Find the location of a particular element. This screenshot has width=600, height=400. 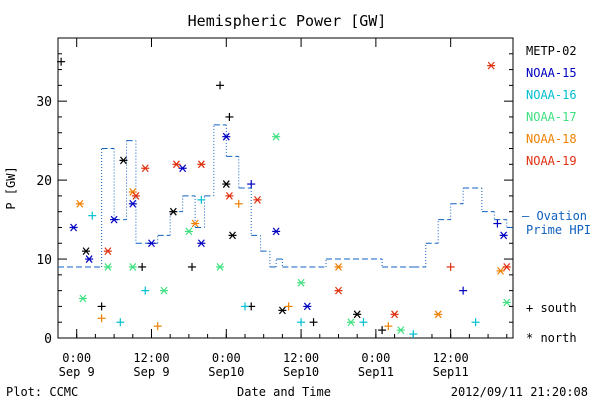

y-tick-label: 30 is located at coordinates (44, 102).